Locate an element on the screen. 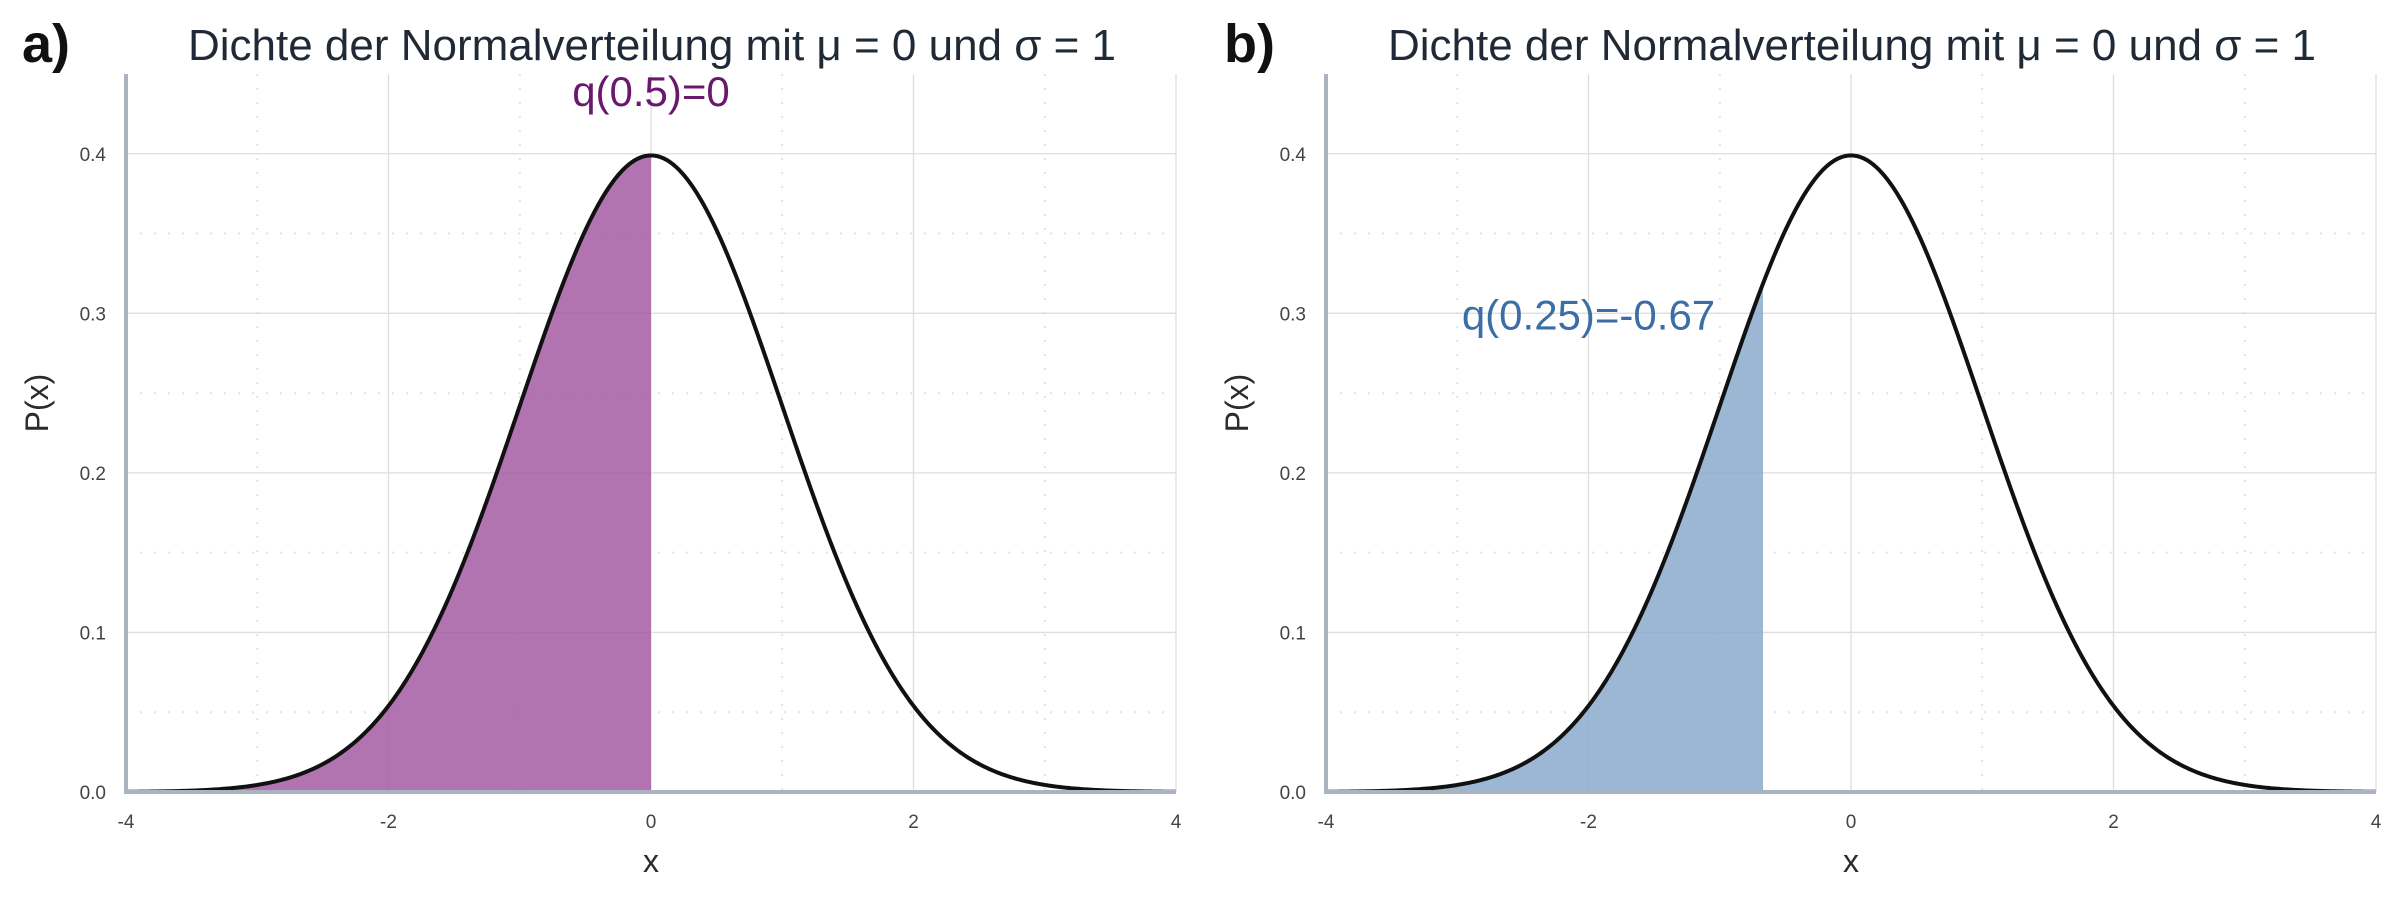 The image size is (2400, 900). quantile-annotation: q(0.5)=0 is located at coordinates (651, 91).